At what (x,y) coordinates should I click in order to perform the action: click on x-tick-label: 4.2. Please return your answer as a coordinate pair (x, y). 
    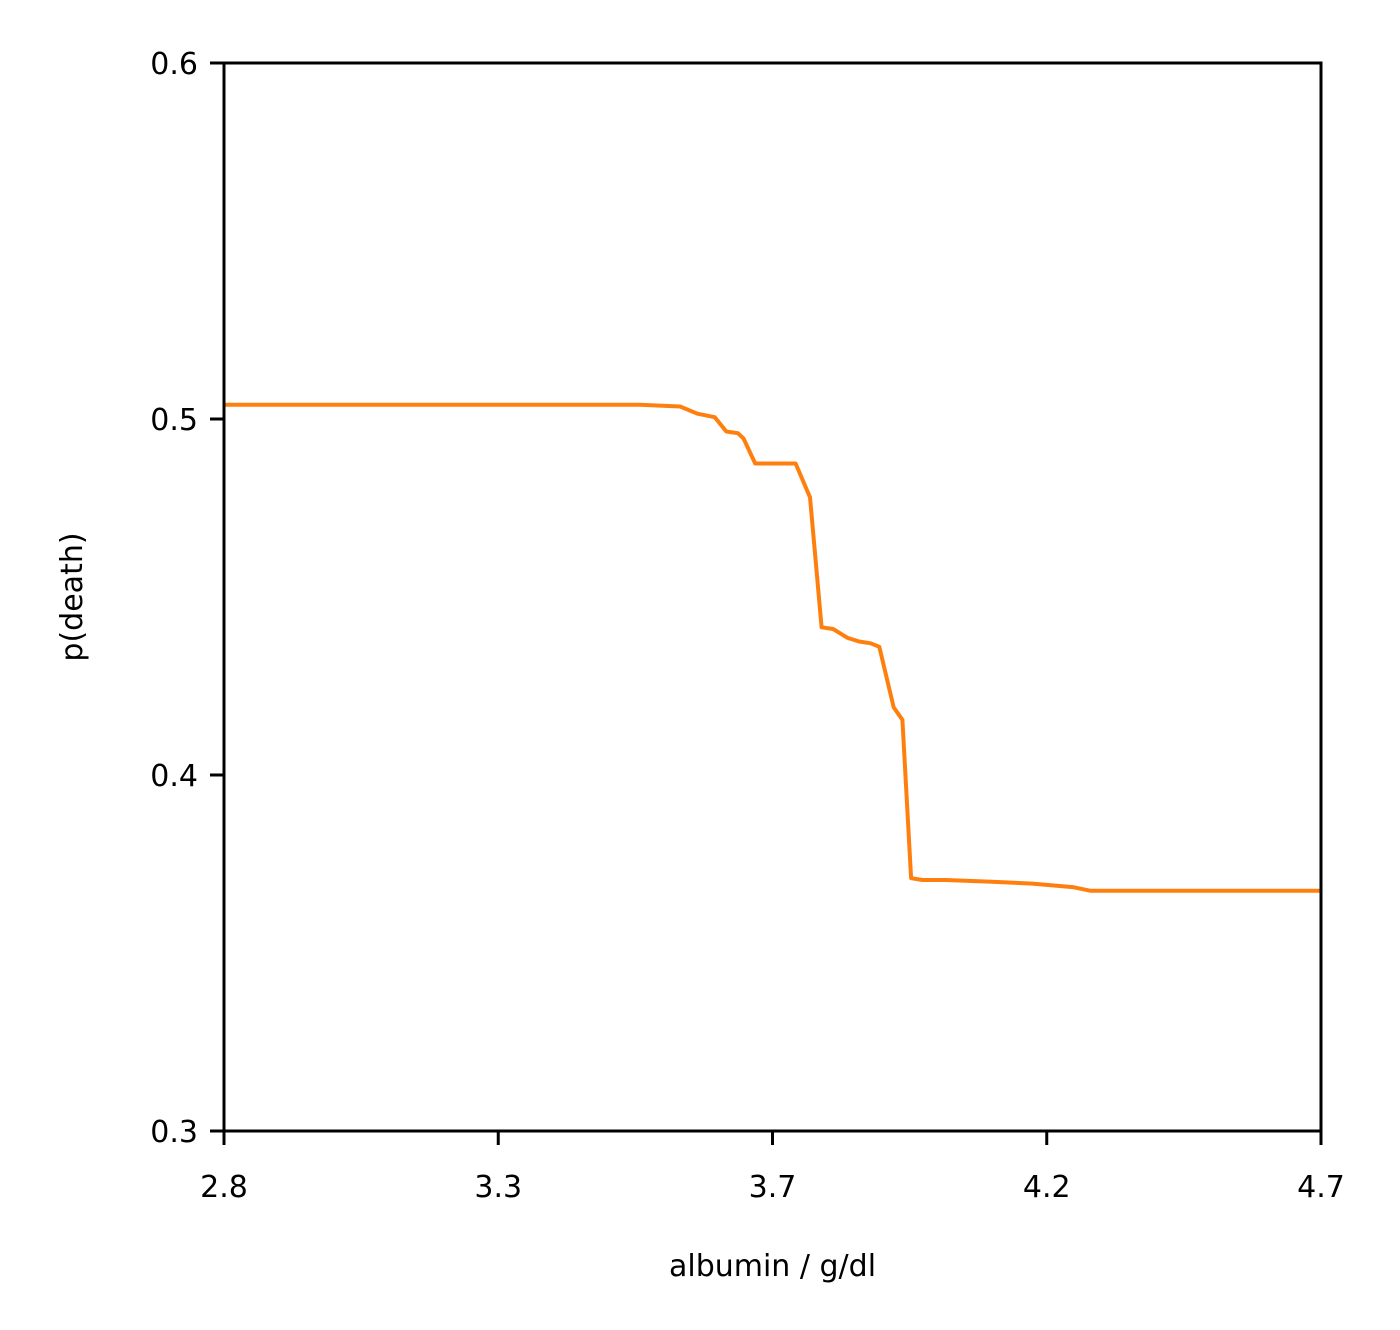
    Looking at the image, I should click on (1047, 1187).